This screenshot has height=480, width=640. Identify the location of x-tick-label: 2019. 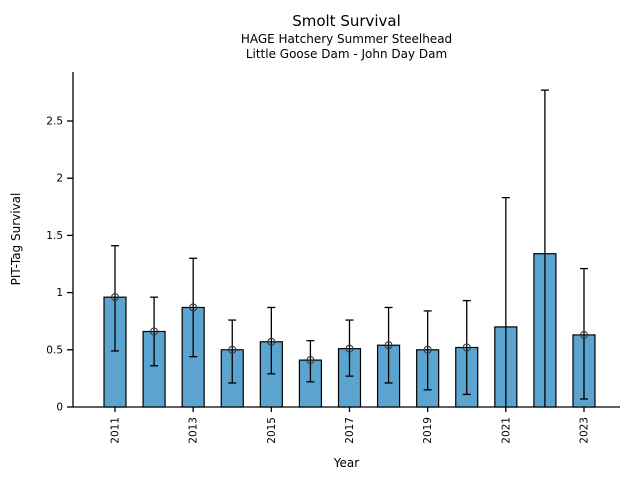
(428, 430).